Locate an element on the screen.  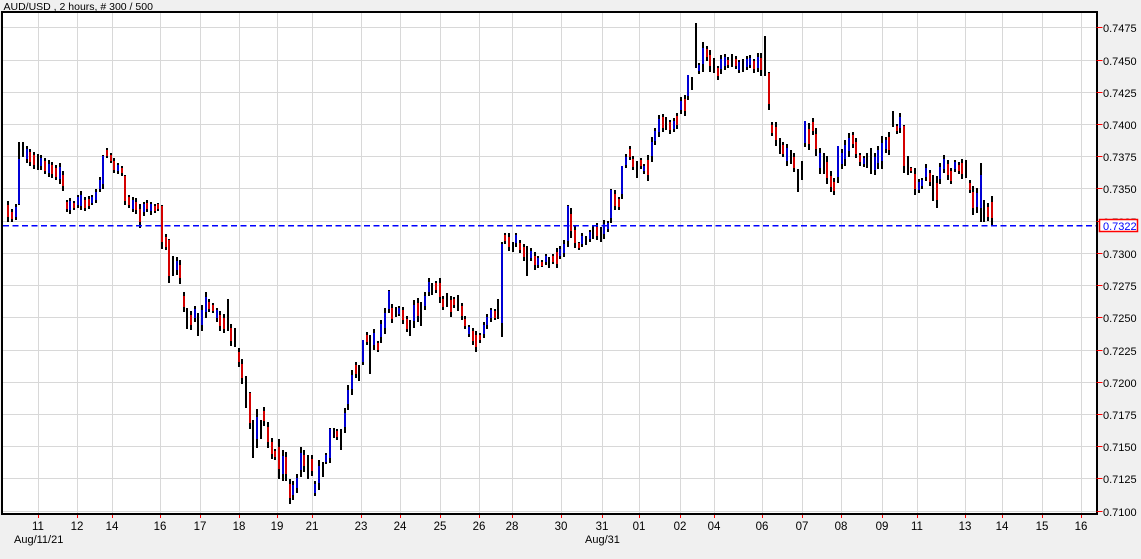
svg-text: 19 is located at coordinates (277, 527).